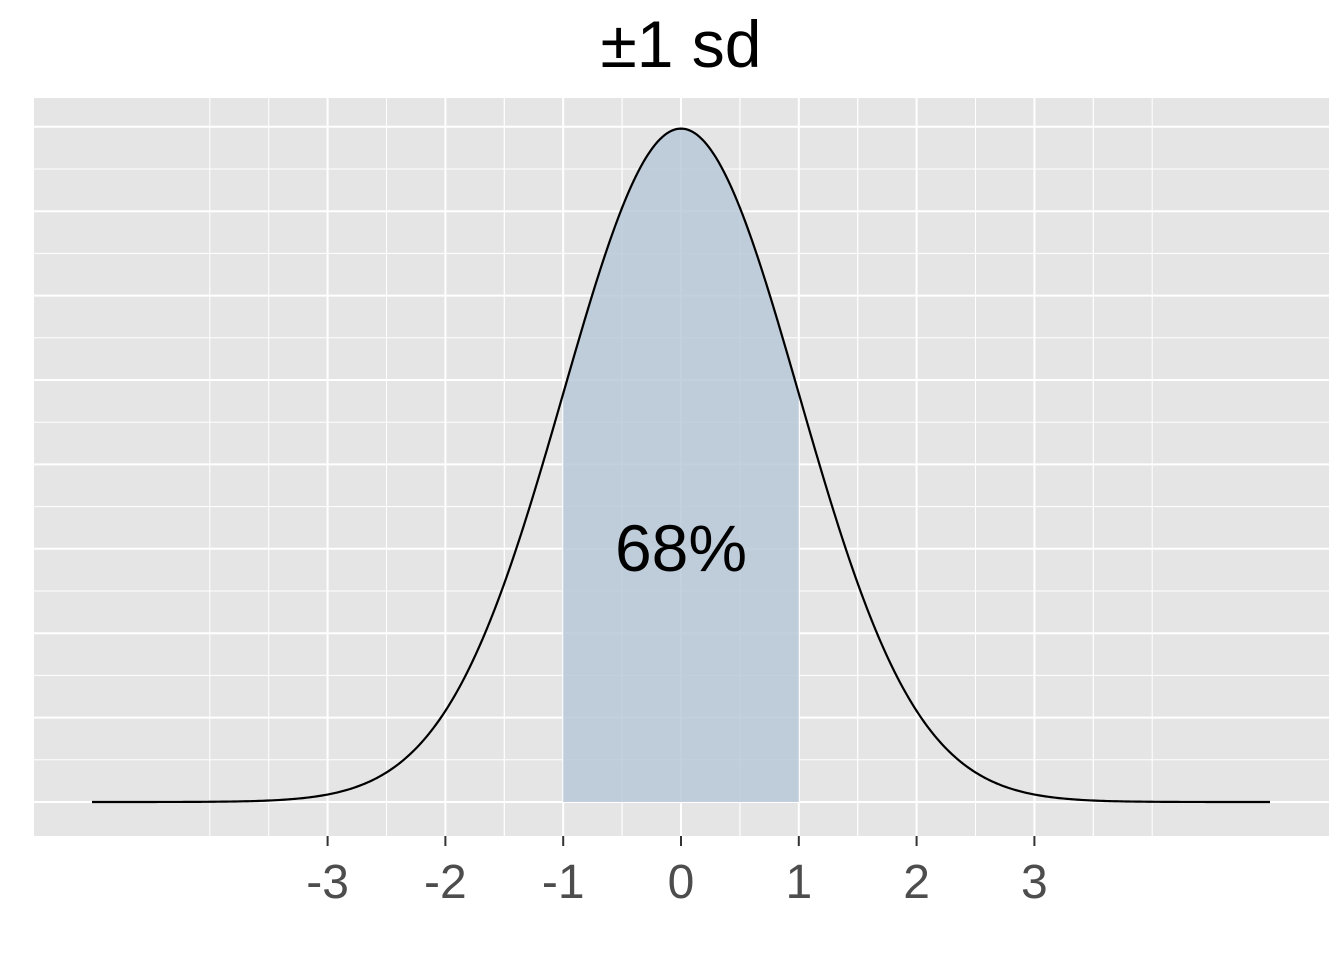  What do you see at coordinates (681, 44) in the screenshot?
I see `chart-title: ±1 sd` at bounding box center [681, 44].